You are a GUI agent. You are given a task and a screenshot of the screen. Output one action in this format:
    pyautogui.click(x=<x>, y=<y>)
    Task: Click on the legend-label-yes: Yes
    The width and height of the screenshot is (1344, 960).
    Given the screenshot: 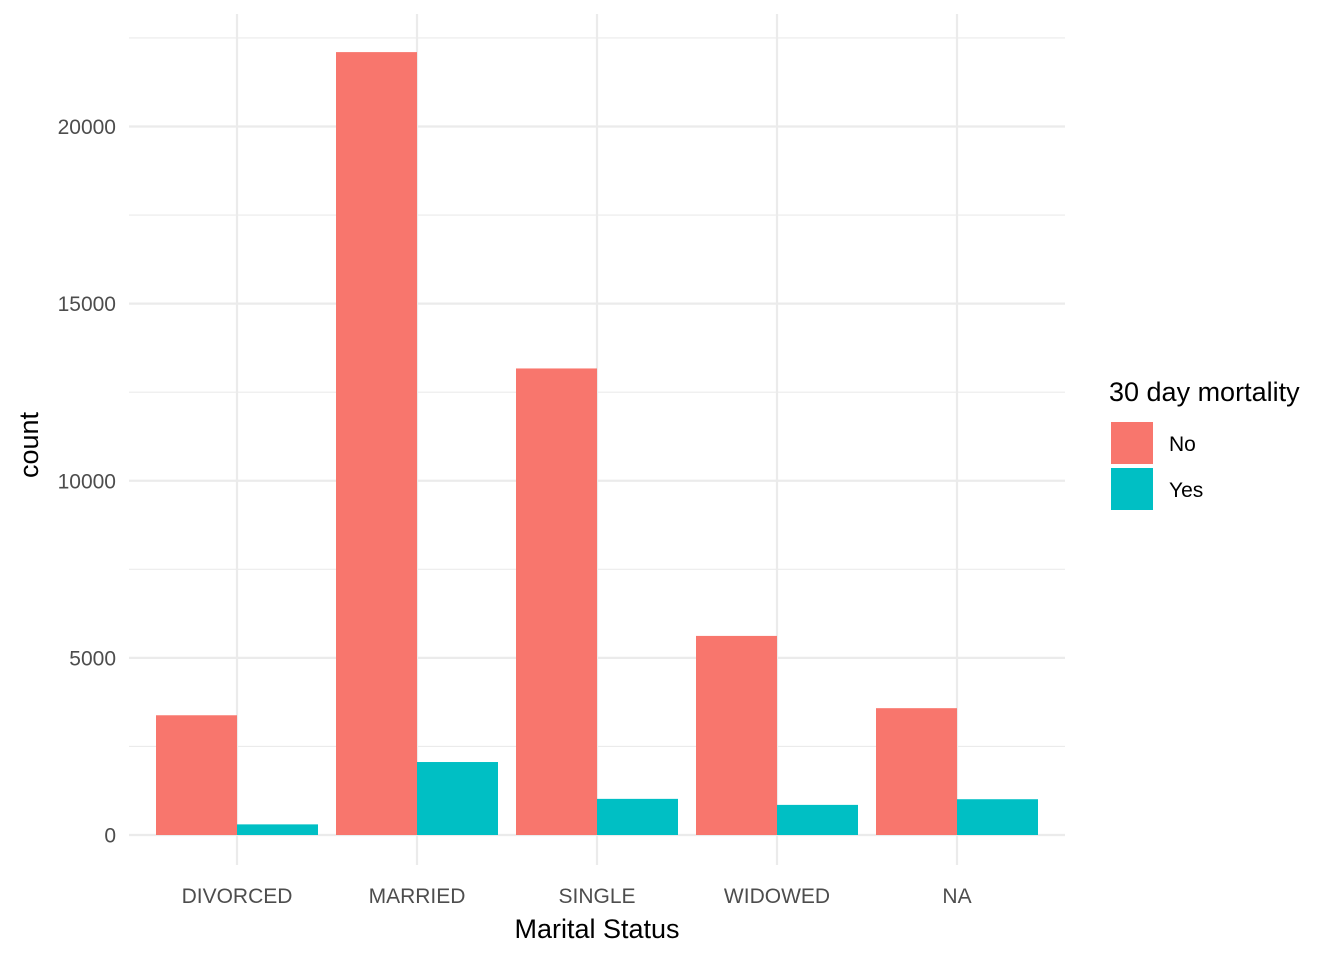 What is the action you would take?
    pyautogui.click(x=1186, y=490)
    